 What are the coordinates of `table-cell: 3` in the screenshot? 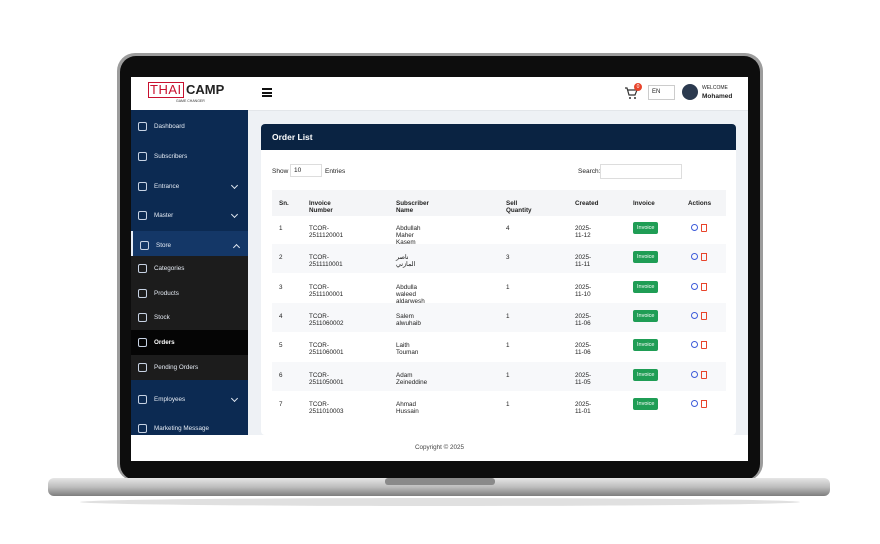 It's located at (508, 258).